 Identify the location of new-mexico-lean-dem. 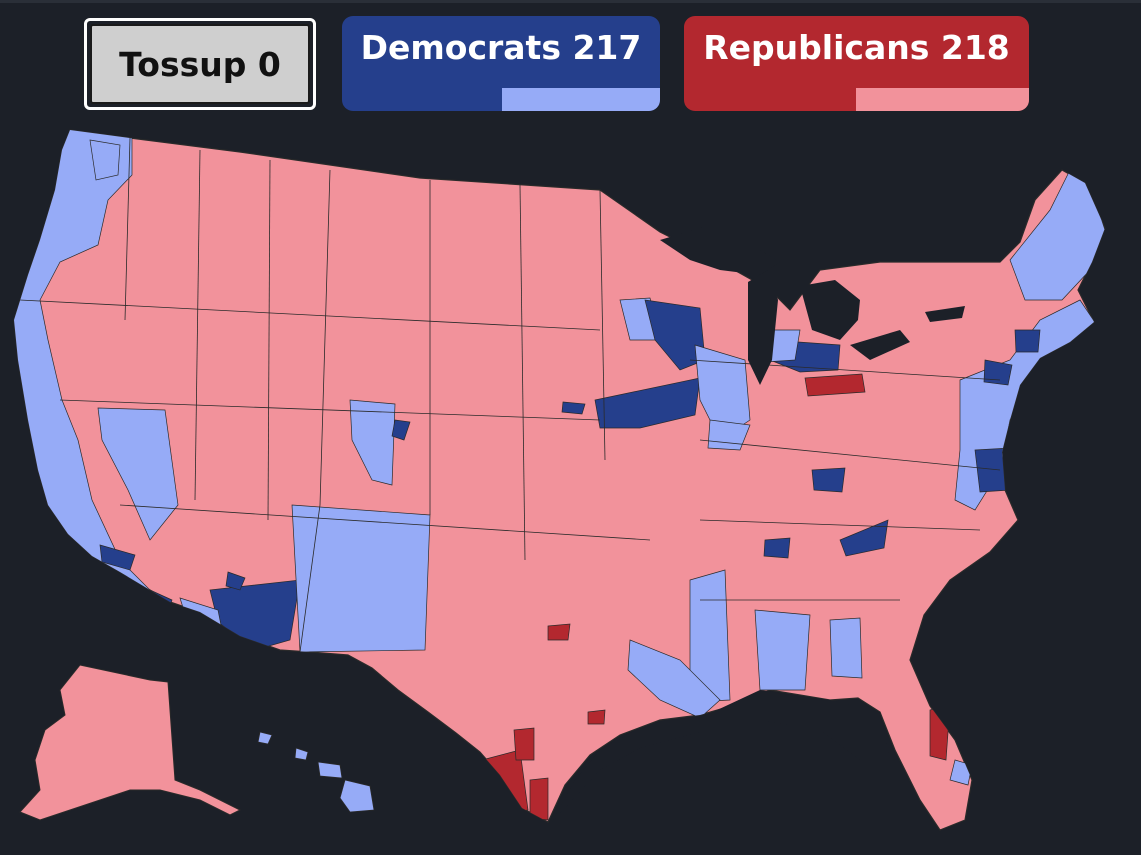
(361, 578).